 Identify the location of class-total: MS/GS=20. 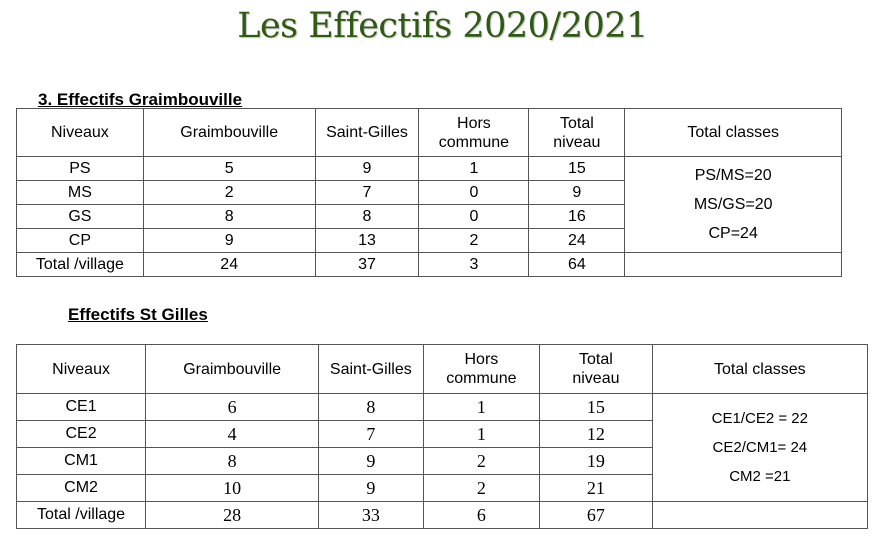
(733, 204).